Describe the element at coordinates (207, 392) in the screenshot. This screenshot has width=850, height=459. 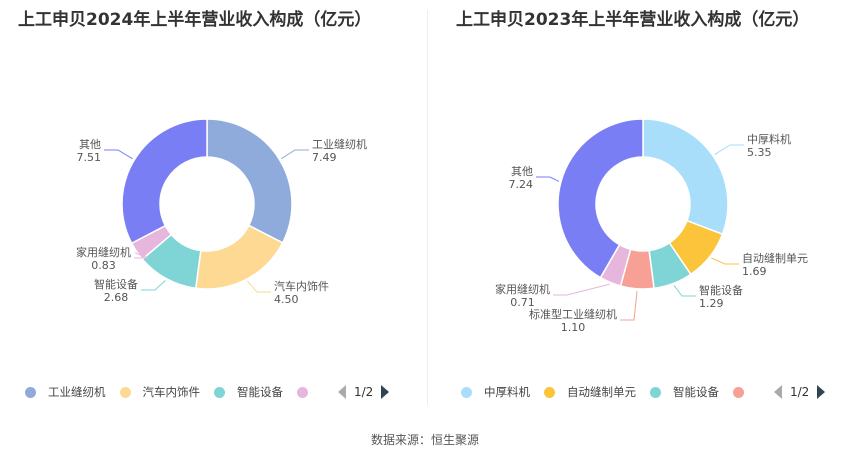
I see `legend-2024: 工业缝纫机 汽车内饰件 智能设备 1/2` at that location.